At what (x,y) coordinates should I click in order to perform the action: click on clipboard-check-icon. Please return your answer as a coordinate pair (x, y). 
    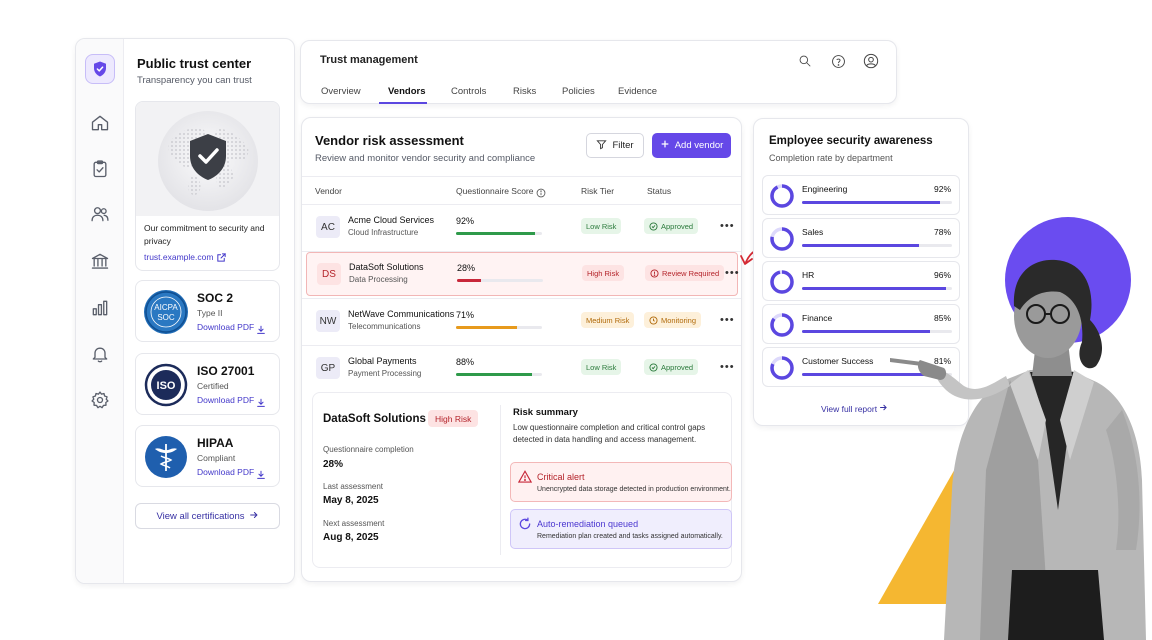
    Looking at the image, I should click on (100, 169).